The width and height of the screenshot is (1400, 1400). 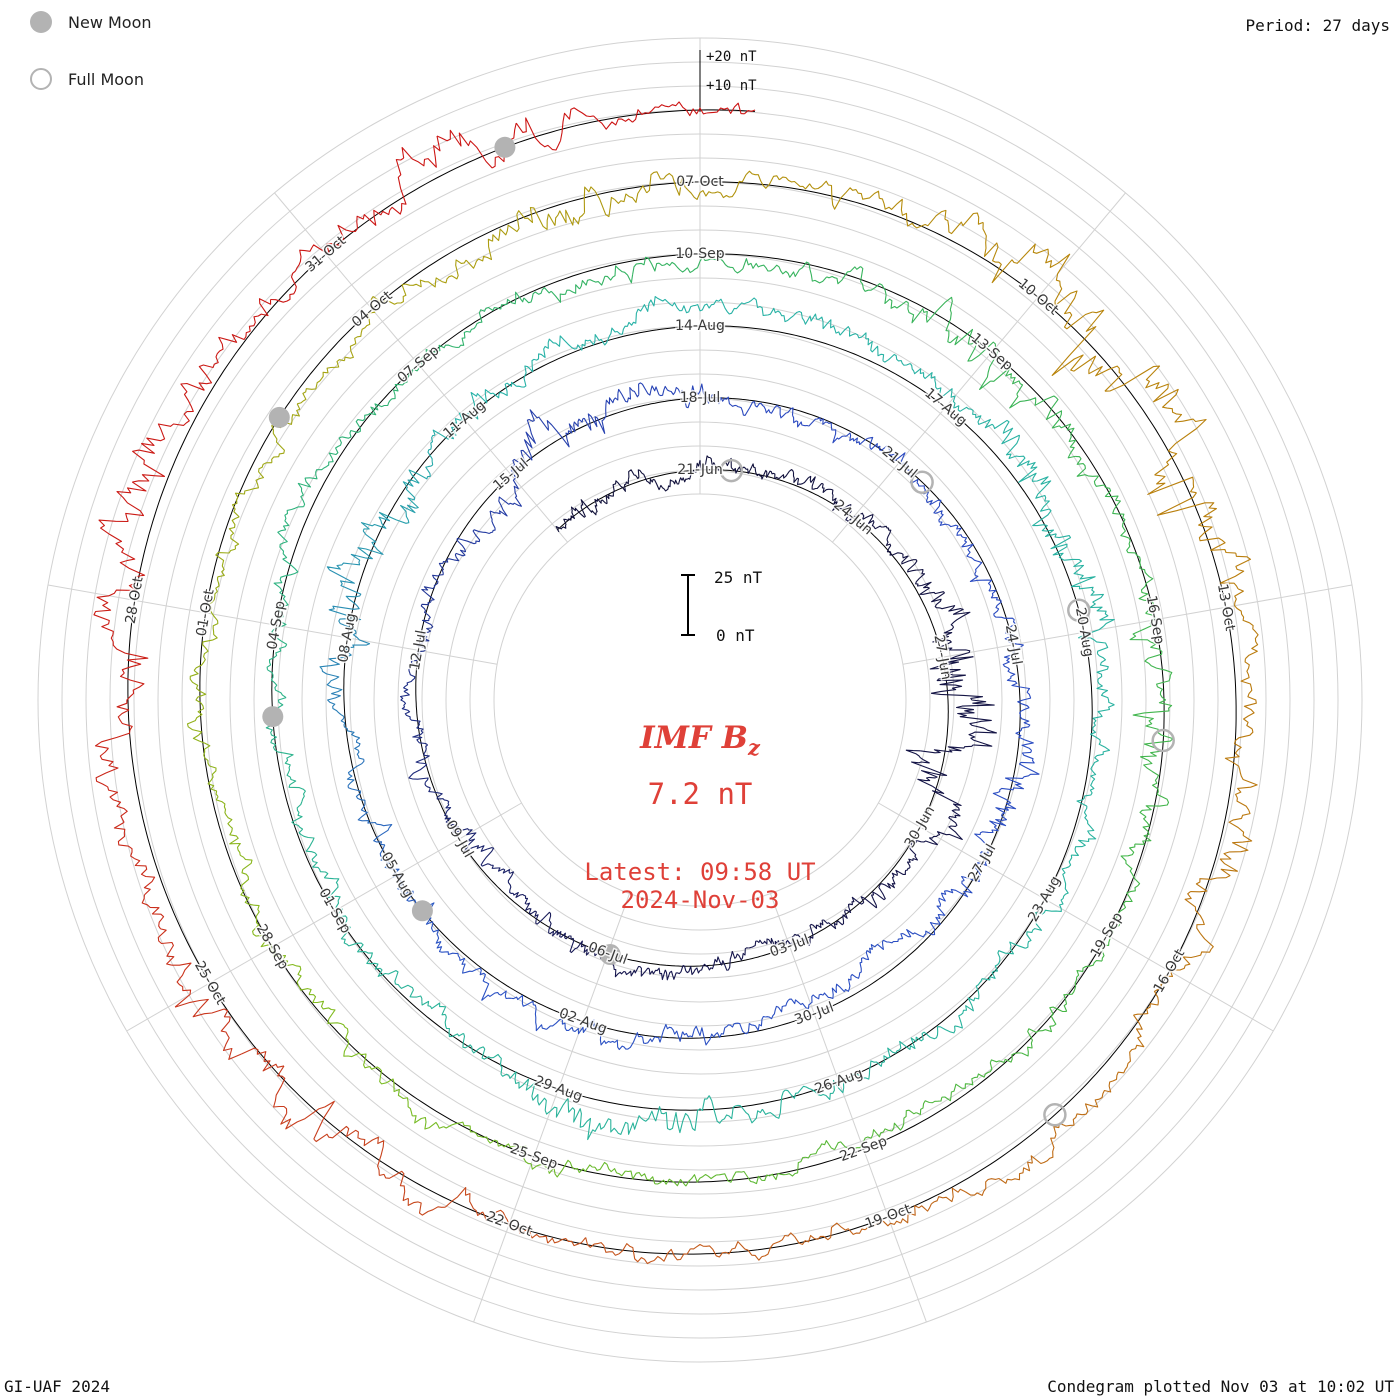 I want to click on svg-text: 07-Oct, so click(x=700, y=182).